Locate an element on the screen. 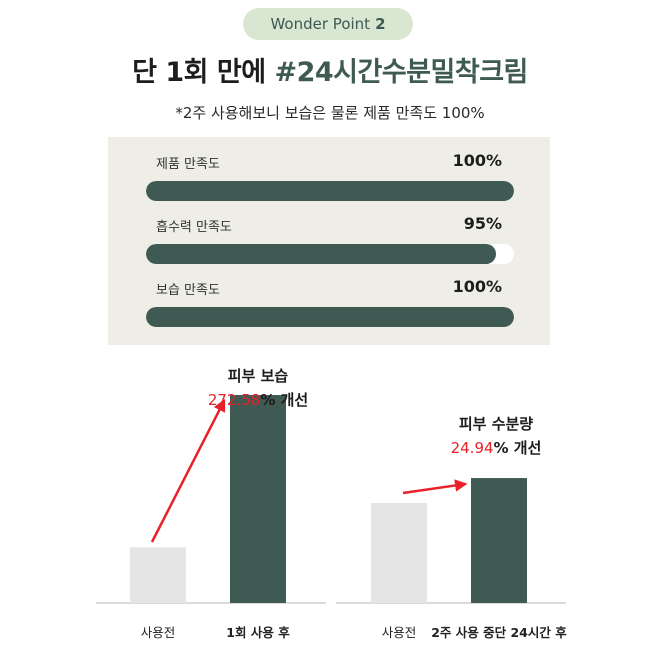  metric-moisture-satisfaction: 보습 만족도 100% is located at coordinates (330, 306).